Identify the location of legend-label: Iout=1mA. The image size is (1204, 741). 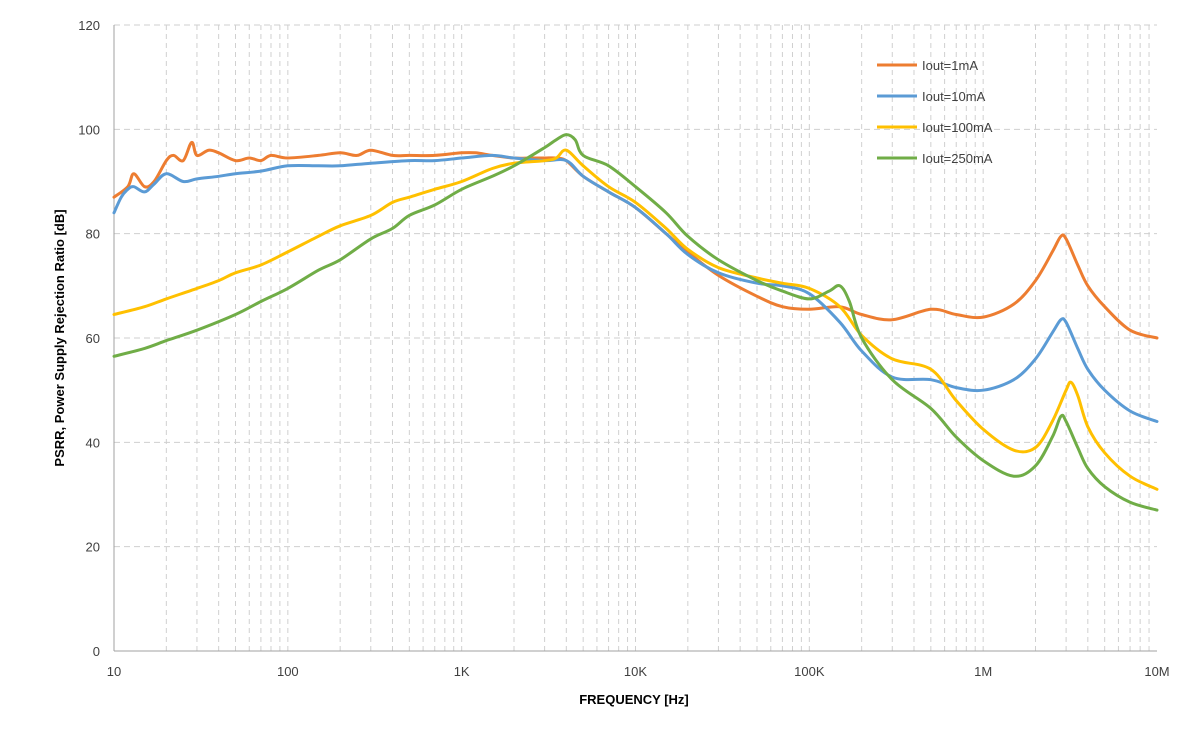
(950, 65).